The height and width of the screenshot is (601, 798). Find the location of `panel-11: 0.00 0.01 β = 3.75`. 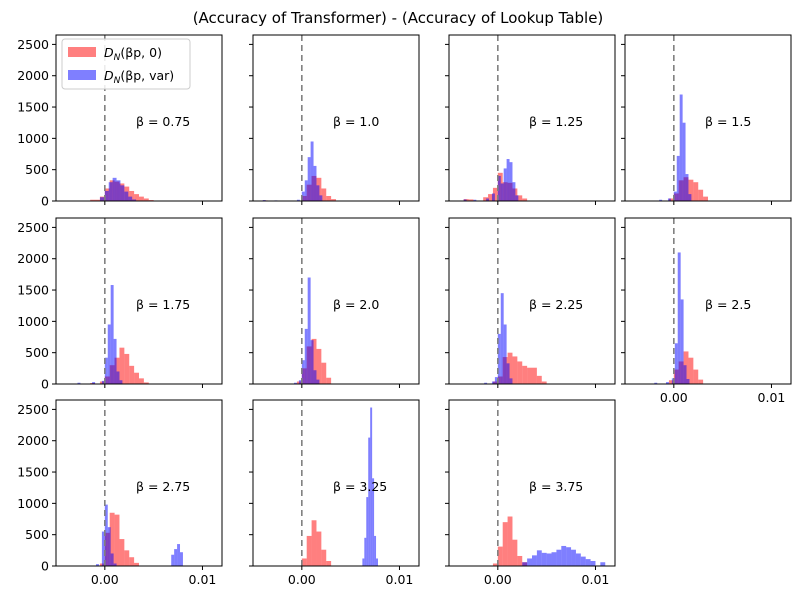

panel-11: 0.00 0.01 β = 3.75 is located at coordinates (530, 493).